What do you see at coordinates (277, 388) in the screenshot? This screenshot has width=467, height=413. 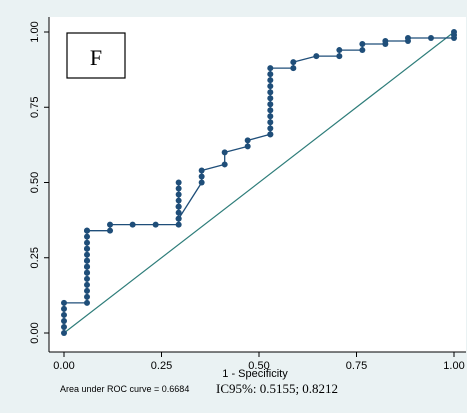 I see `ci-annotation: IC95%: 0.5155; 0.8212` at bounding box center [277, 388].